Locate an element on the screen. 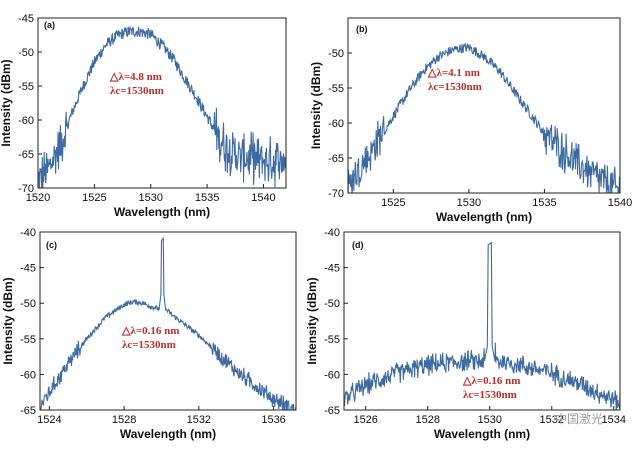 The height and width of the screenshot is (449, 640). panel-label: (a) is located at coordinates (49, 25).